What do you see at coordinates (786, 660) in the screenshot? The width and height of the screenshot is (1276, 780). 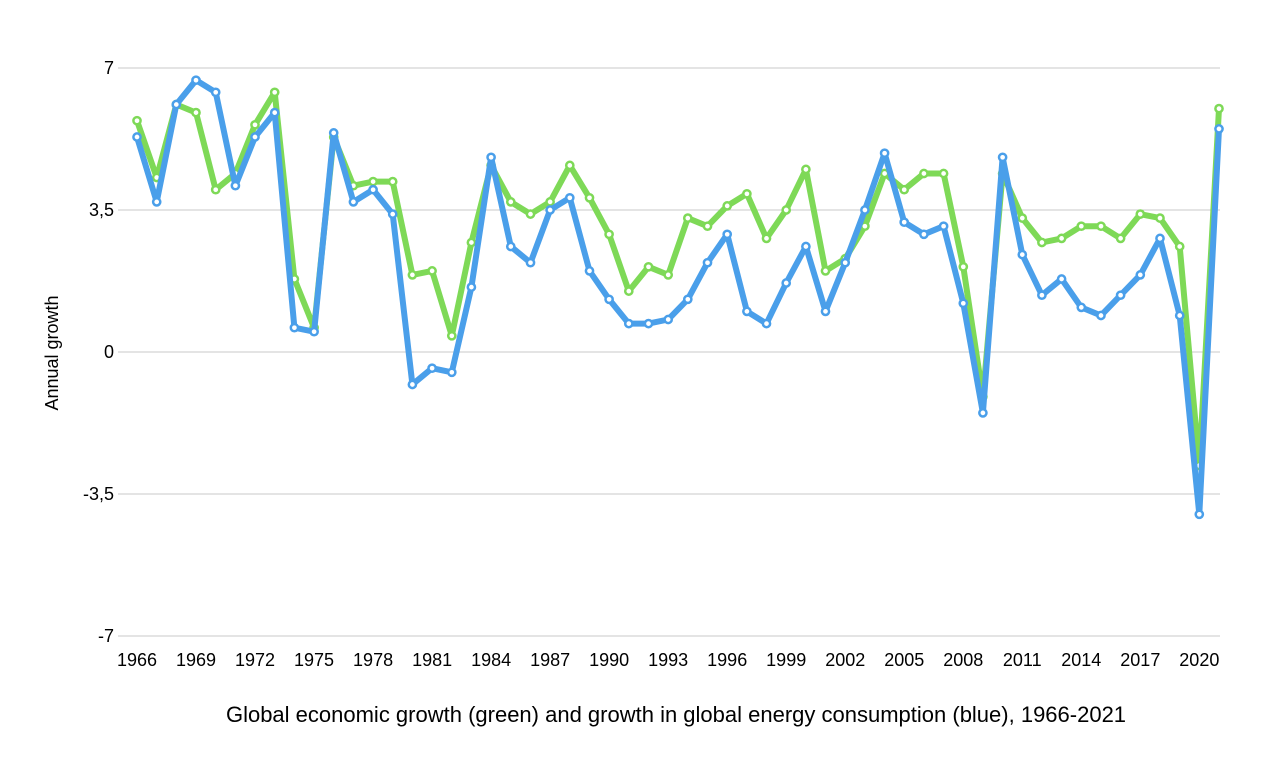 I see `x-tick-label: 1999` at bounding box center [786, 660].